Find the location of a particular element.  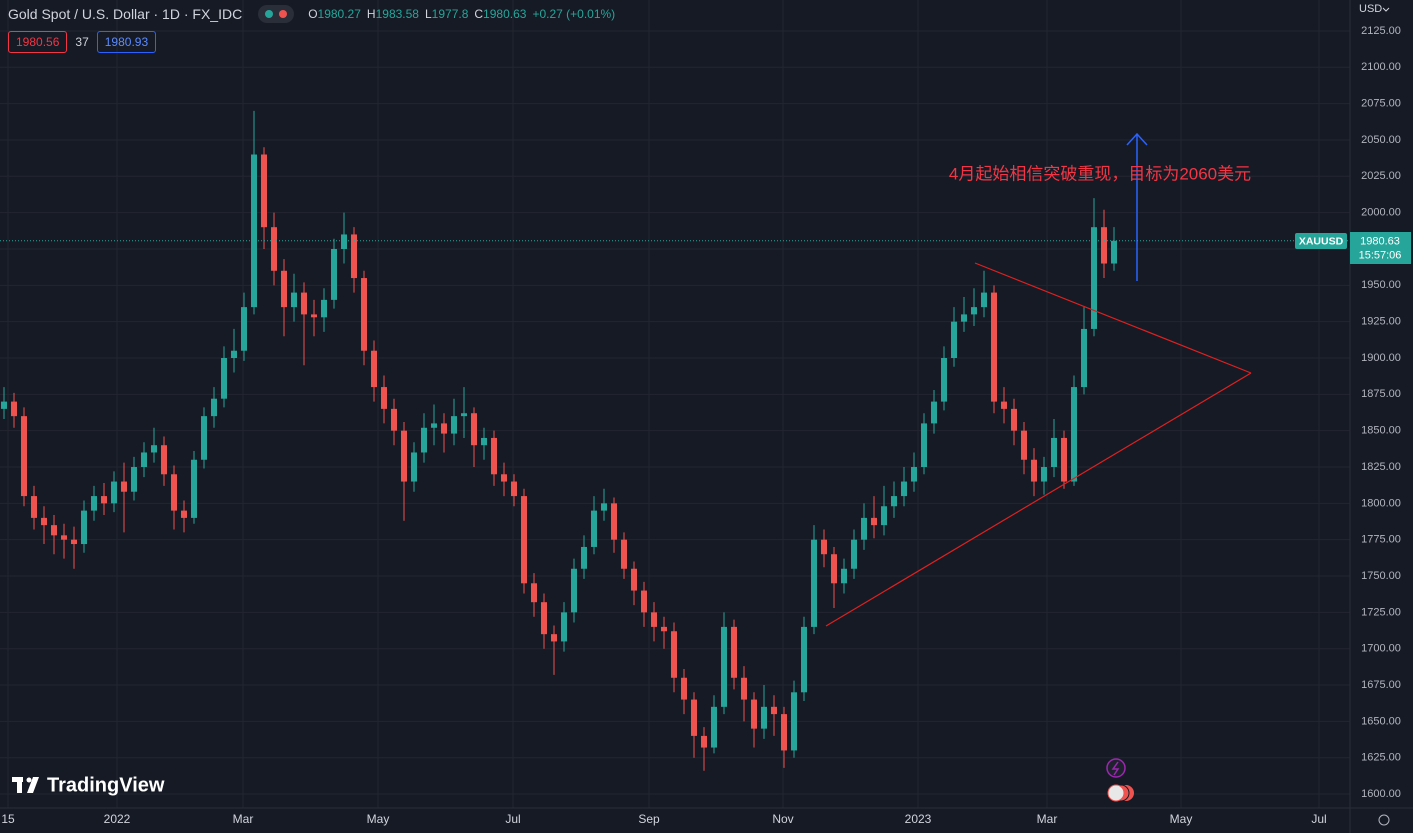

y-tick-label: 2025.00 is located at coordinates (1381, 176).